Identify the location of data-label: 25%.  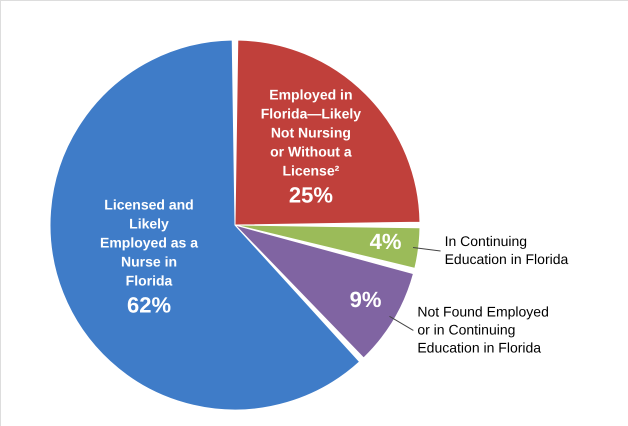
(310, 195).